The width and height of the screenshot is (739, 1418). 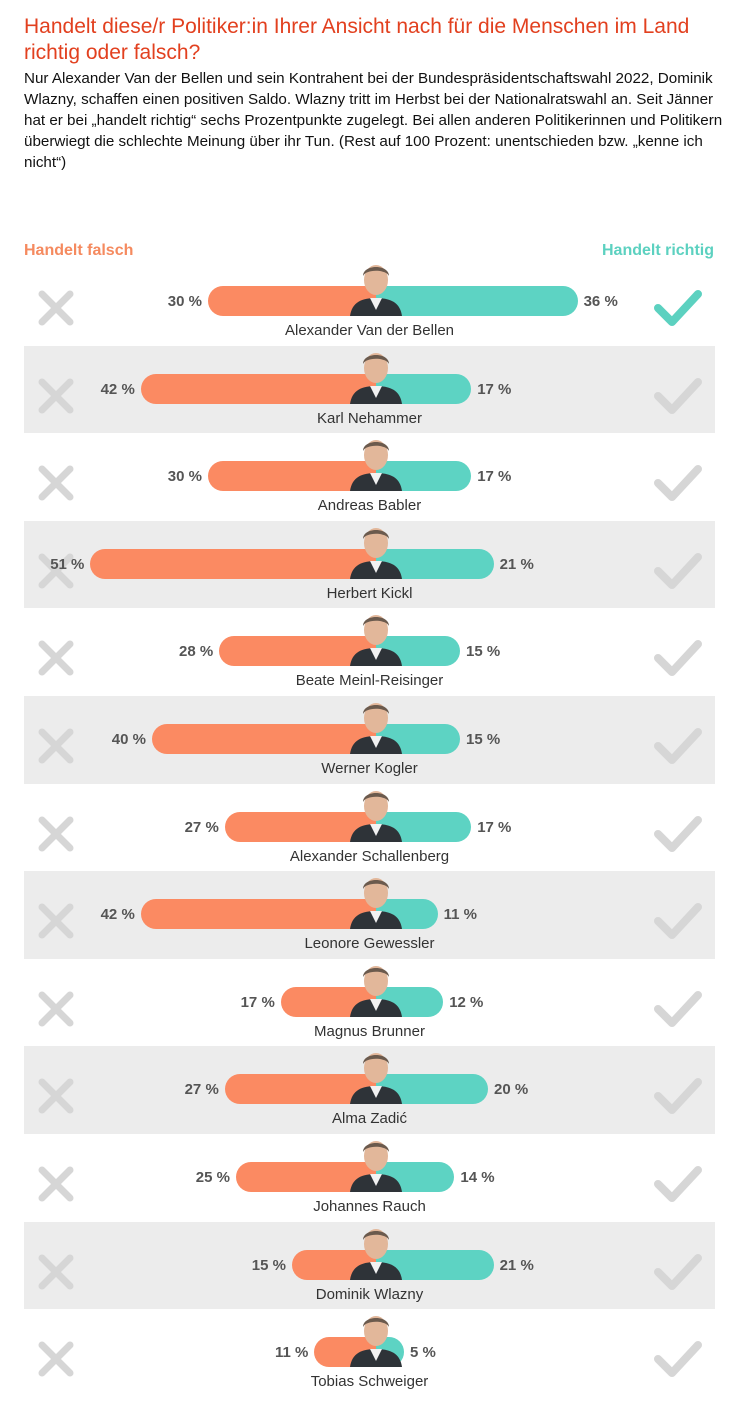 I want to click on politician-name: Karl Nehammer, so click(x=369, y=418).